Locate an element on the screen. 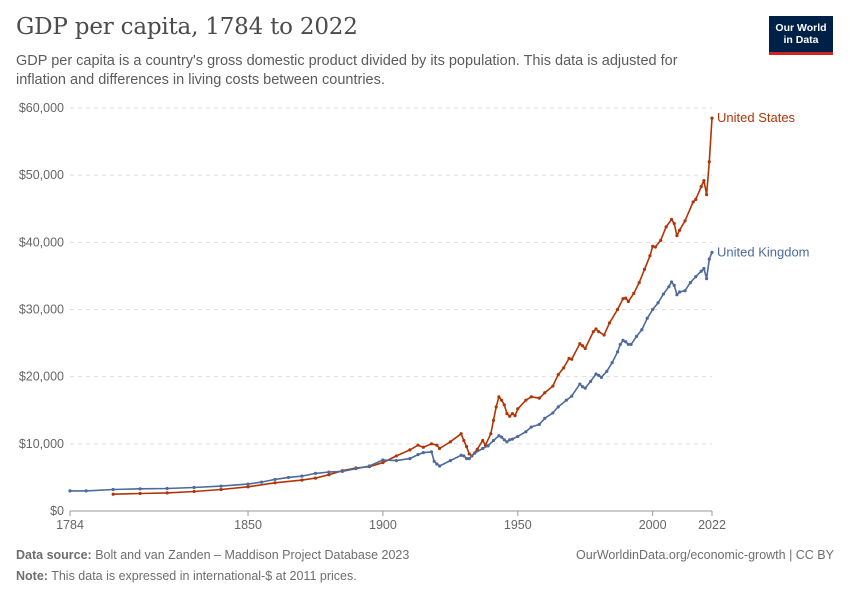  owid-logo: Our World in Data is located at coordinates (801, 35).